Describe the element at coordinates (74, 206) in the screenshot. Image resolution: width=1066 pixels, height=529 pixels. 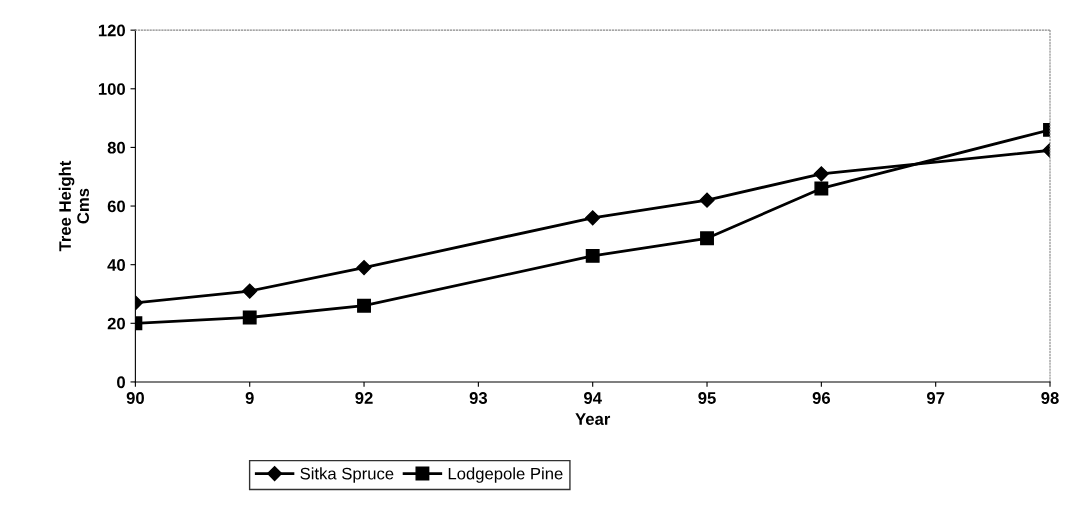
I see `y-axis-title: Tree Height Cms` at that location.